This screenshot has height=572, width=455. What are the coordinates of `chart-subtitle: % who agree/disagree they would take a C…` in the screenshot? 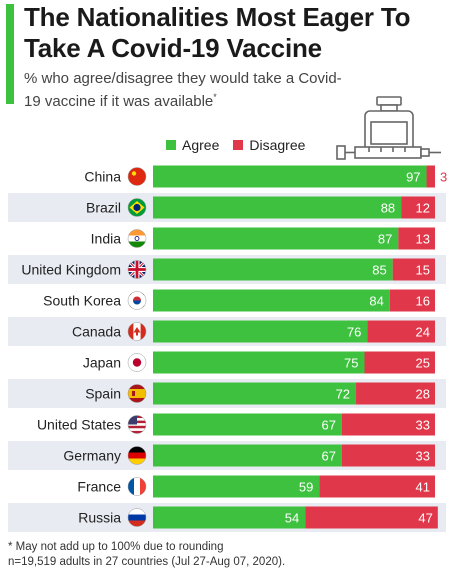 It's located at (189, 90).